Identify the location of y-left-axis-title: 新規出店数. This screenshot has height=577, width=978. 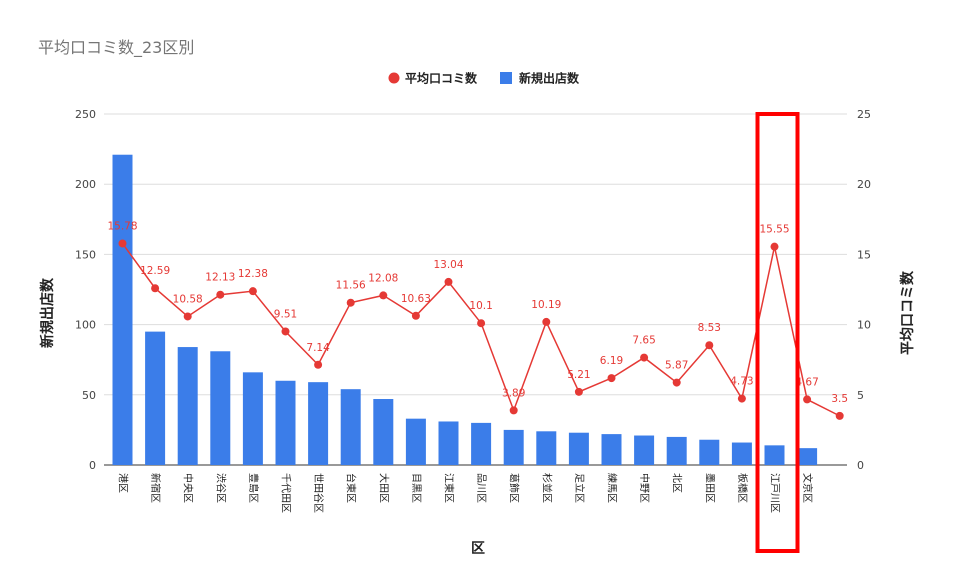
(47, 312).